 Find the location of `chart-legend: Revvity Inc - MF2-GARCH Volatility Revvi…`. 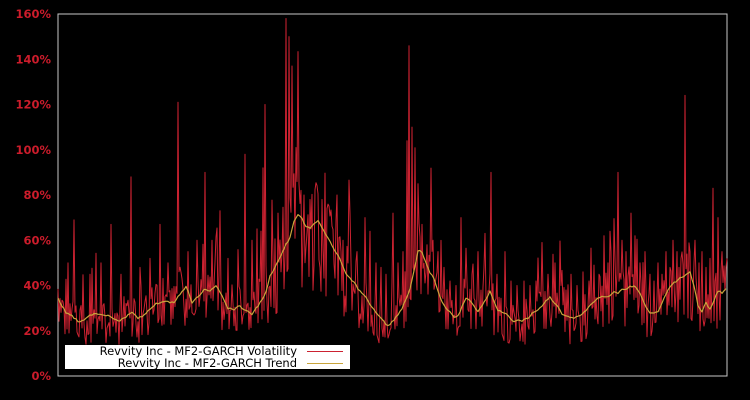

chart-legend: Revvity Inc - MF2-GARCH Volatility Revvi… is located at coordinates (207, 357).